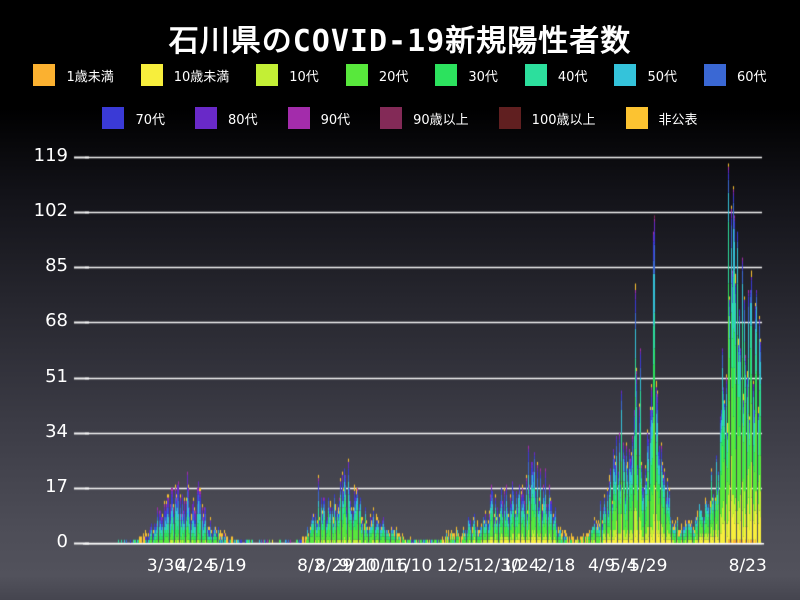 Image resolution: width=800 pixels, height=600 pixels. What do you see at coordinates (50, 211) in the screenshot?
I see `y-tick-label: 102` at bounding box center [50, 211].